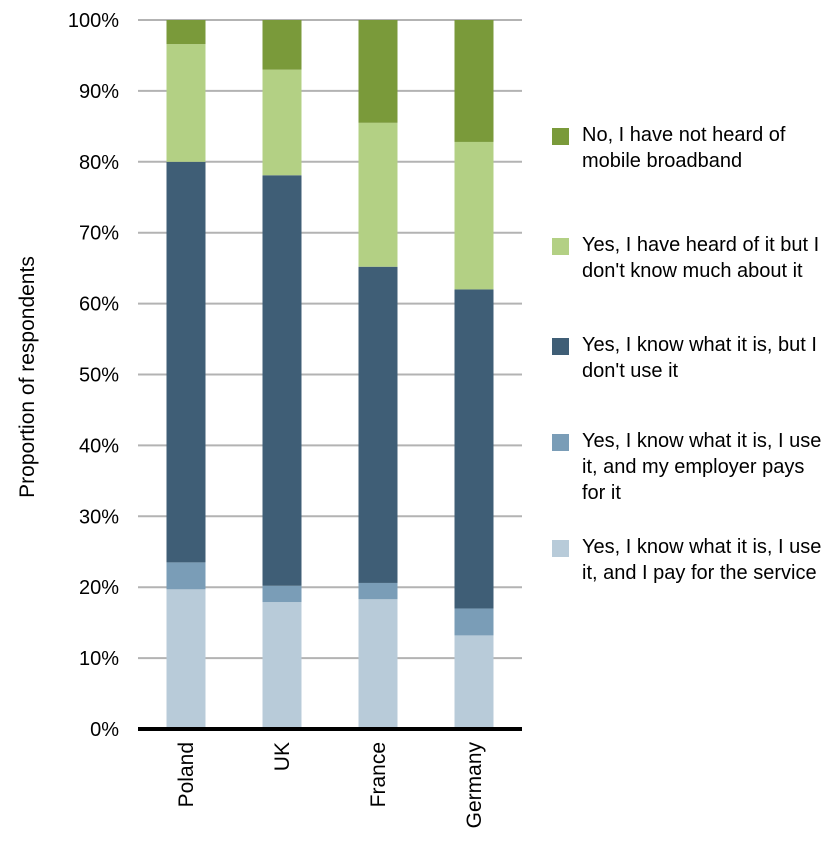 The image size is (826, 856). I want to click on y-tick-label: 90%, so click(99, 92).